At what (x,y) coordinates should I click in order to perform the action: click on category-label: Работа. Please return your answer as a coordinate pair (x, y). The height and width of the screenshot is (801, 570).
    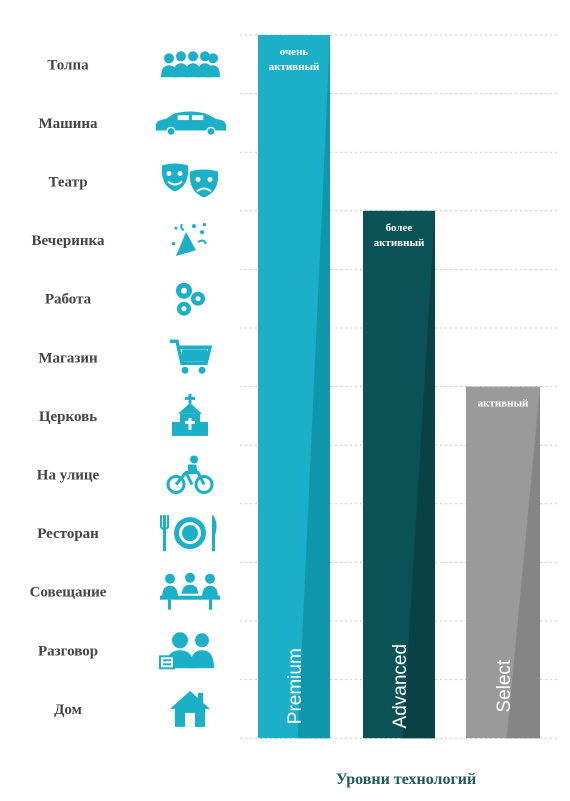
    Looking at the image, I should click on (68, 300).